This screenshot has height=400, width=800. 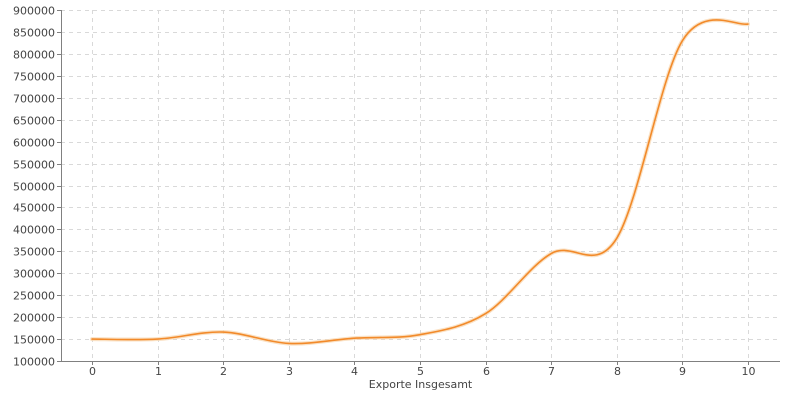 What do you see at coordinates (34, 121) in the screenshot?
I see `y-tick-label: 650000` at bounding box center [34, 121].